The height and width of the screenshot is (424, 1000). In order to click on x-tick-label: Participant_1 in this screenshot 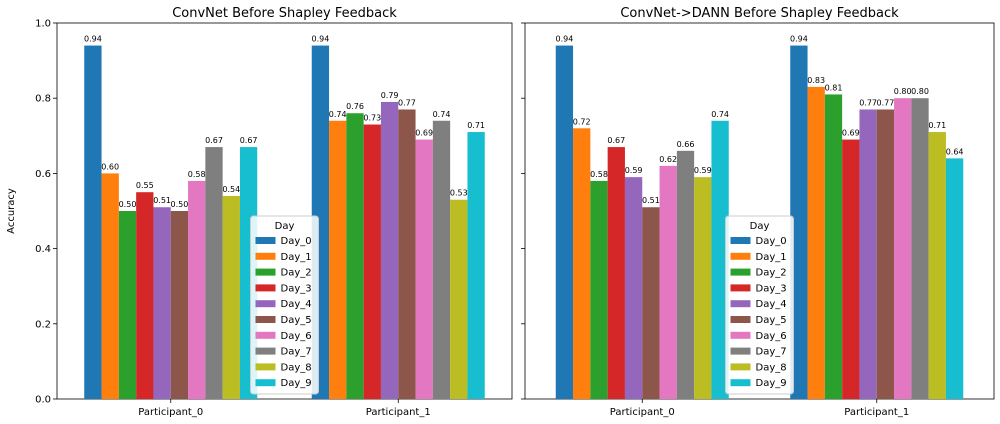, I will do `click(876, 412)`.